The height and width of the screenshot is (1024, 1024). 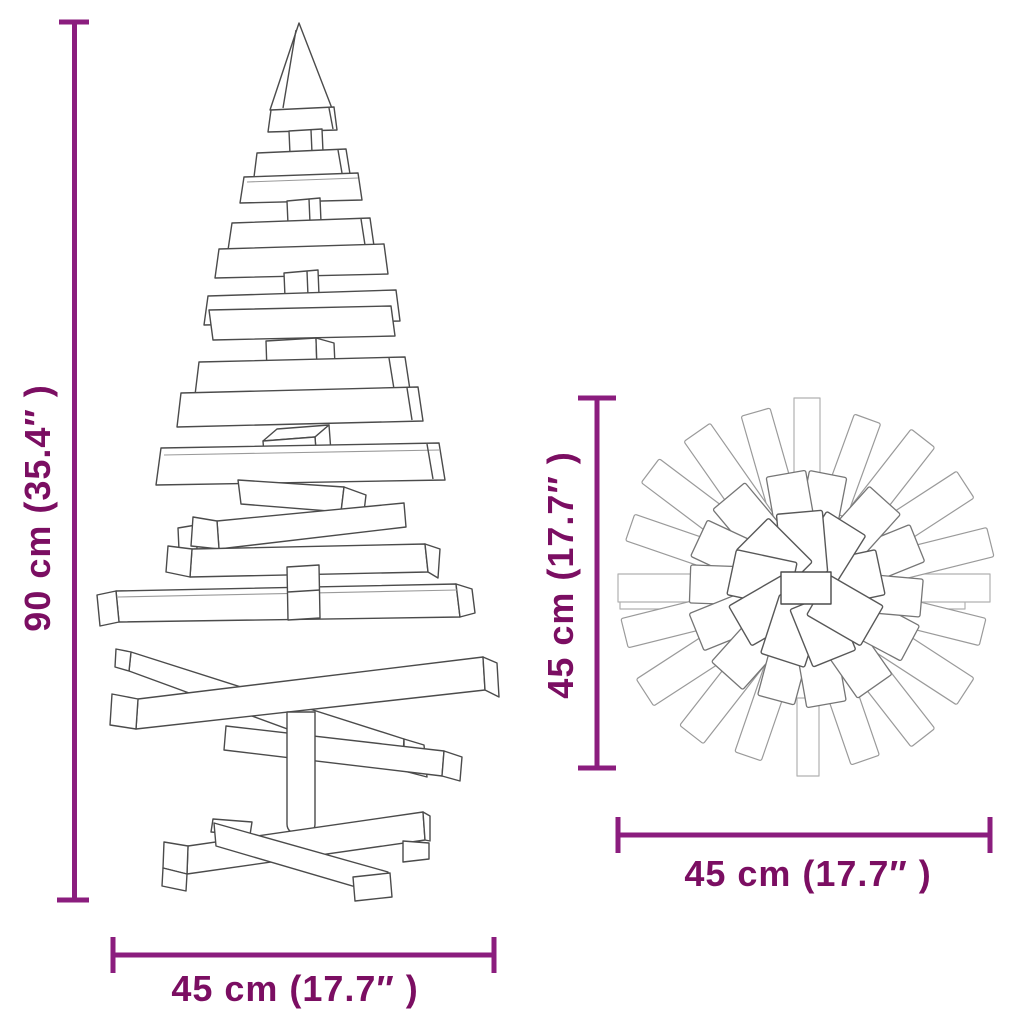 I want to click on front-width-dimension: 45 cm (17.7″ ), so click(x=303, y=973).